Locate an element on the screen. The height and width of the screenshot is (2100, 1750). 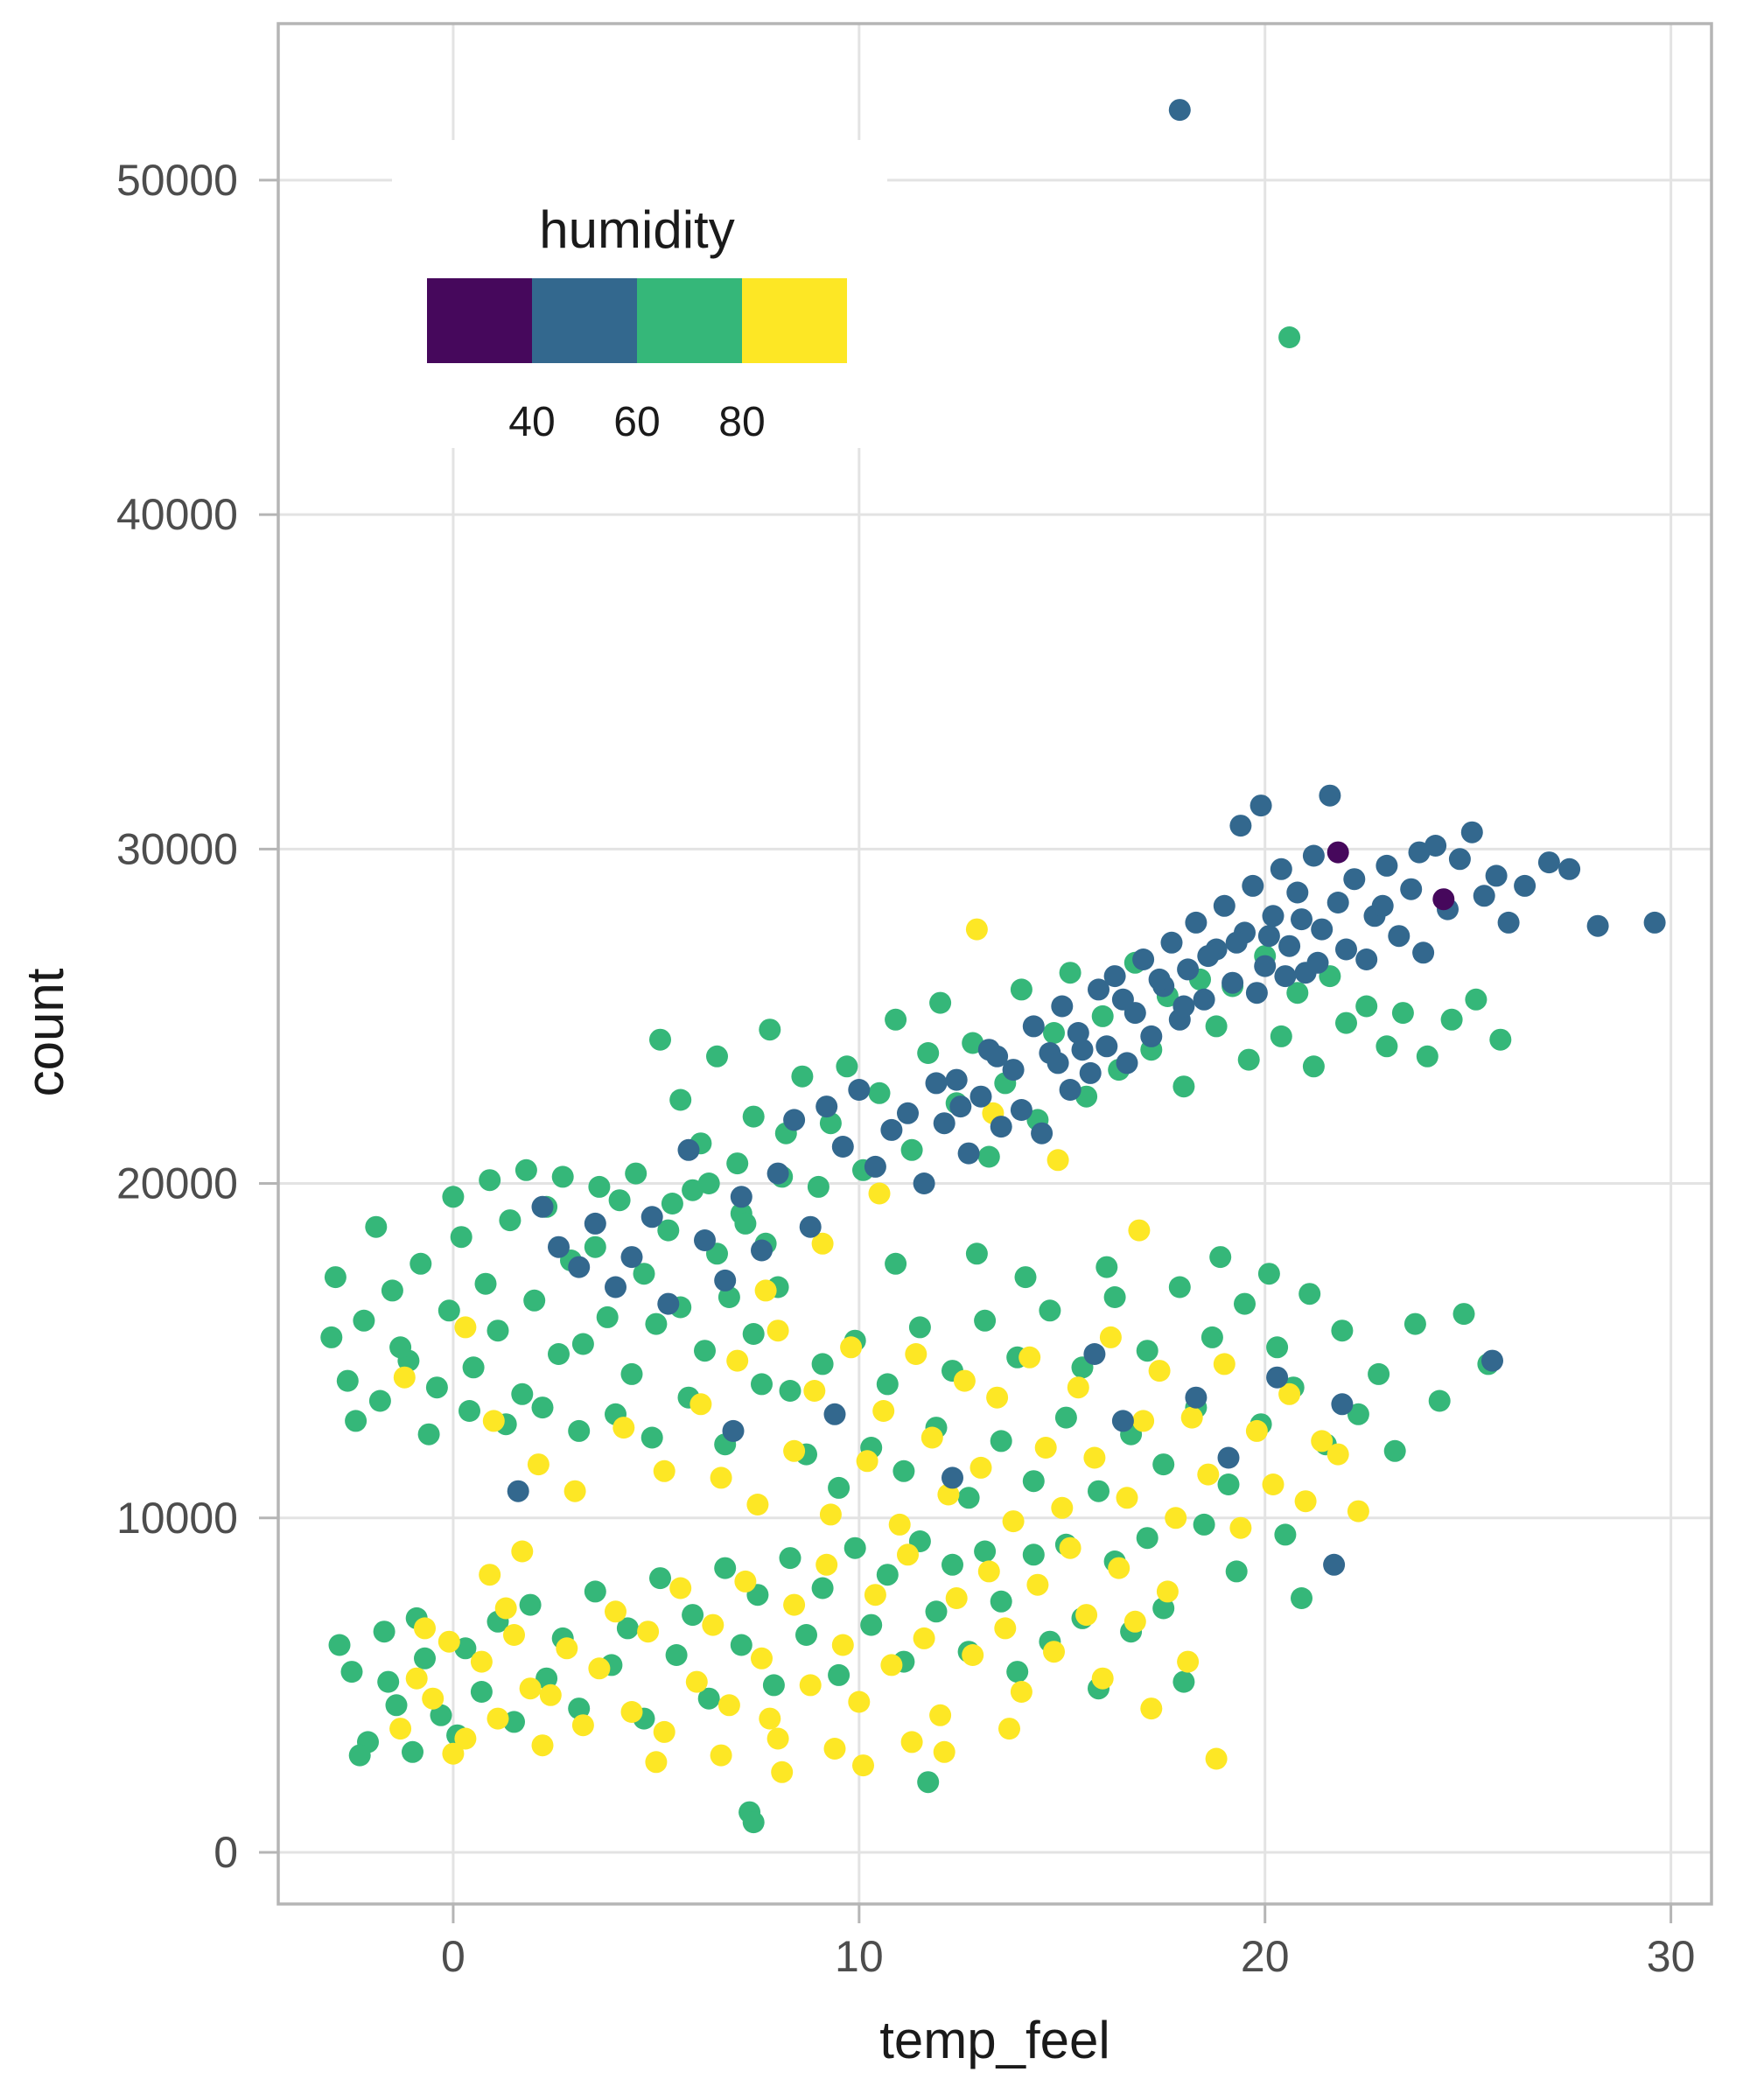
y-tick-label: 40000 is located at coordinates (177, 514).